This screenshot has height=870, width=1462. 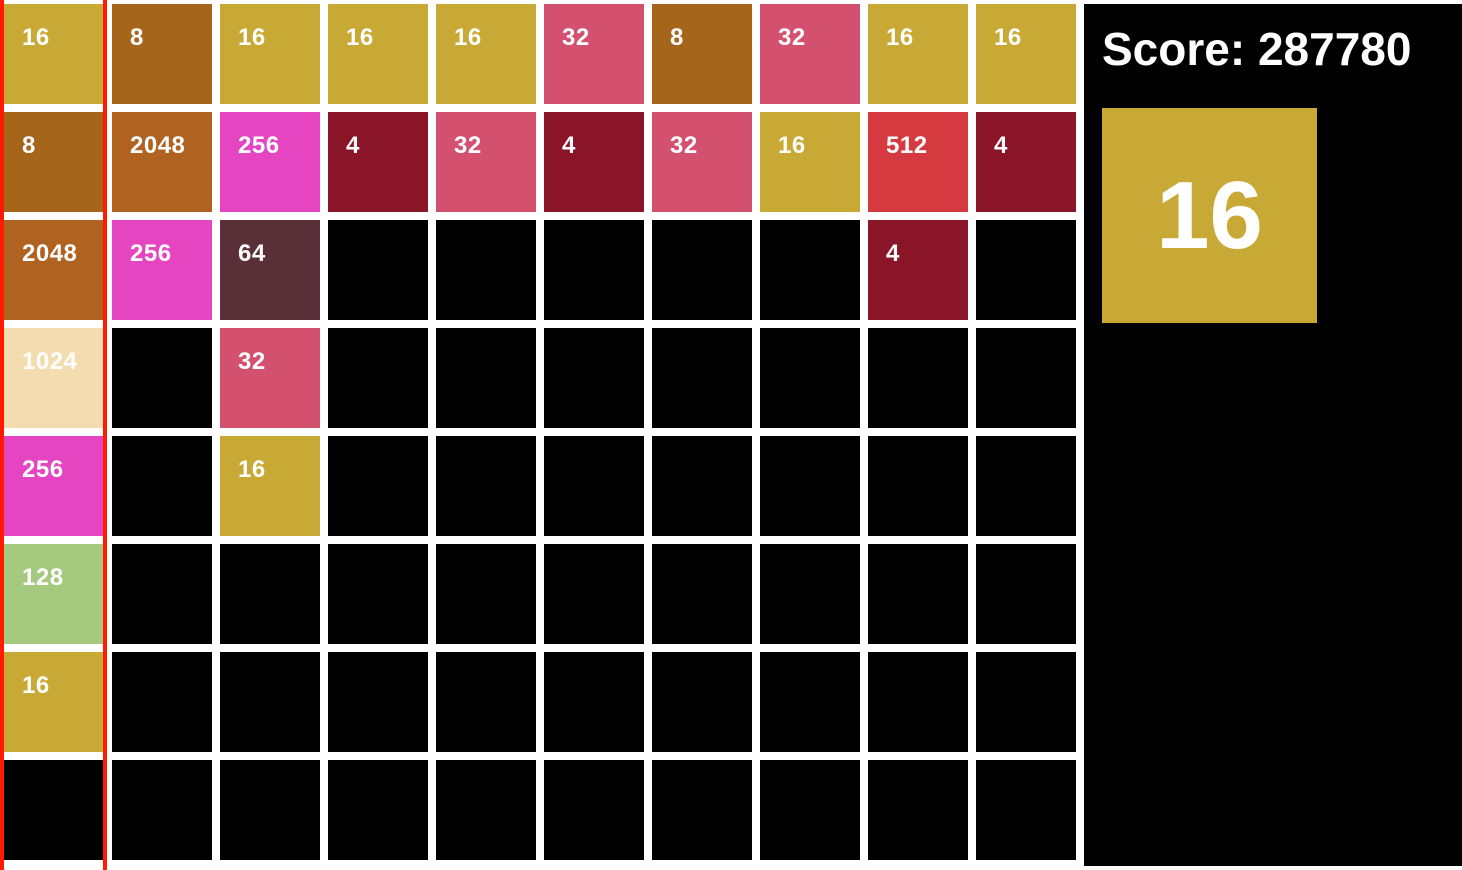 What do you see at coordinates (50, 361) in the screenshot?
I see `tile-value: 1024` at bounding box center [50, 361].